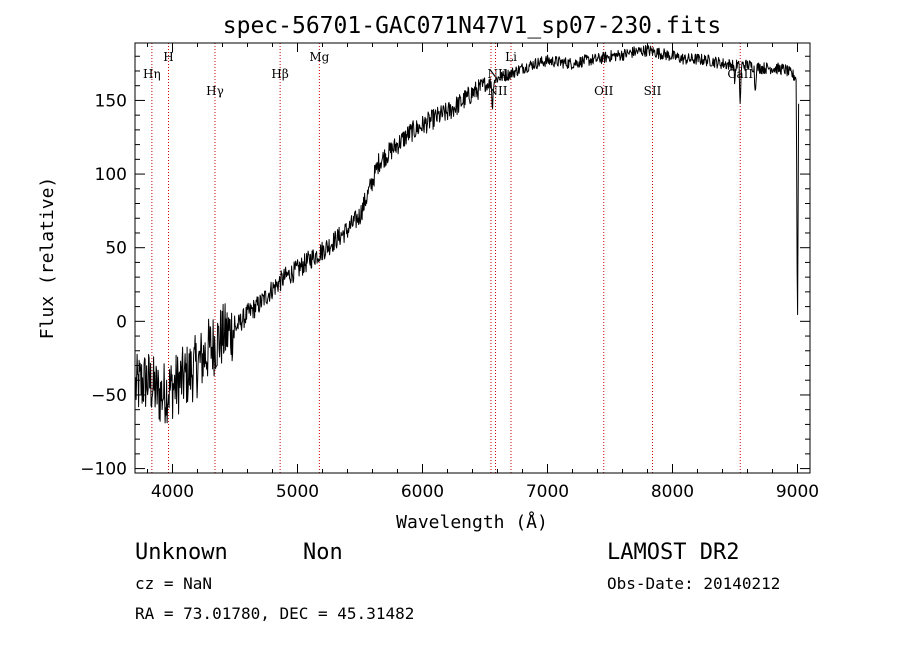 This screenshot has width=900, height=649. Describe the element at coordinates (693, 583) in the screenshot. I see `observation-date: Obs-Date: 20140212` at that location.